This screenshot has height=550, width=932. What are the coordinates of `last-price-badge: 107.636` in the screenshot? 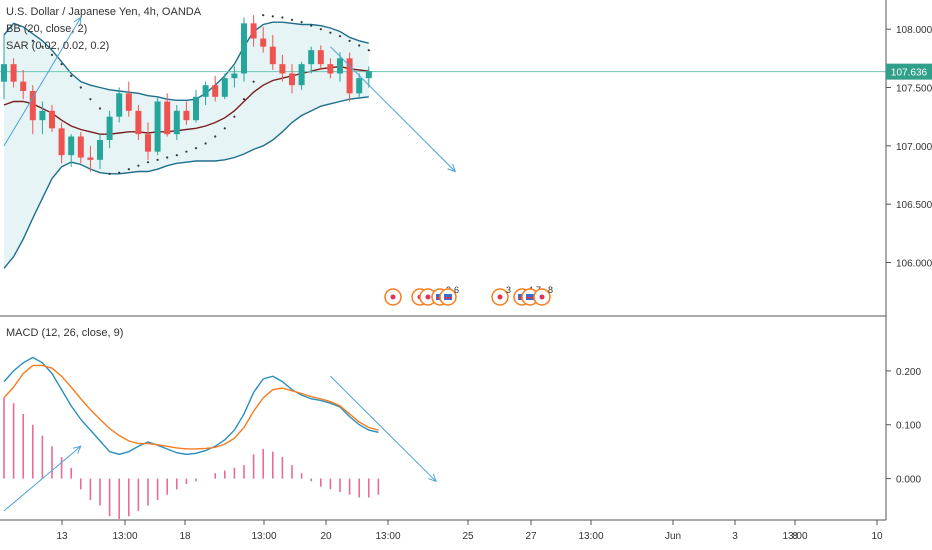 It's located at (909, 71).